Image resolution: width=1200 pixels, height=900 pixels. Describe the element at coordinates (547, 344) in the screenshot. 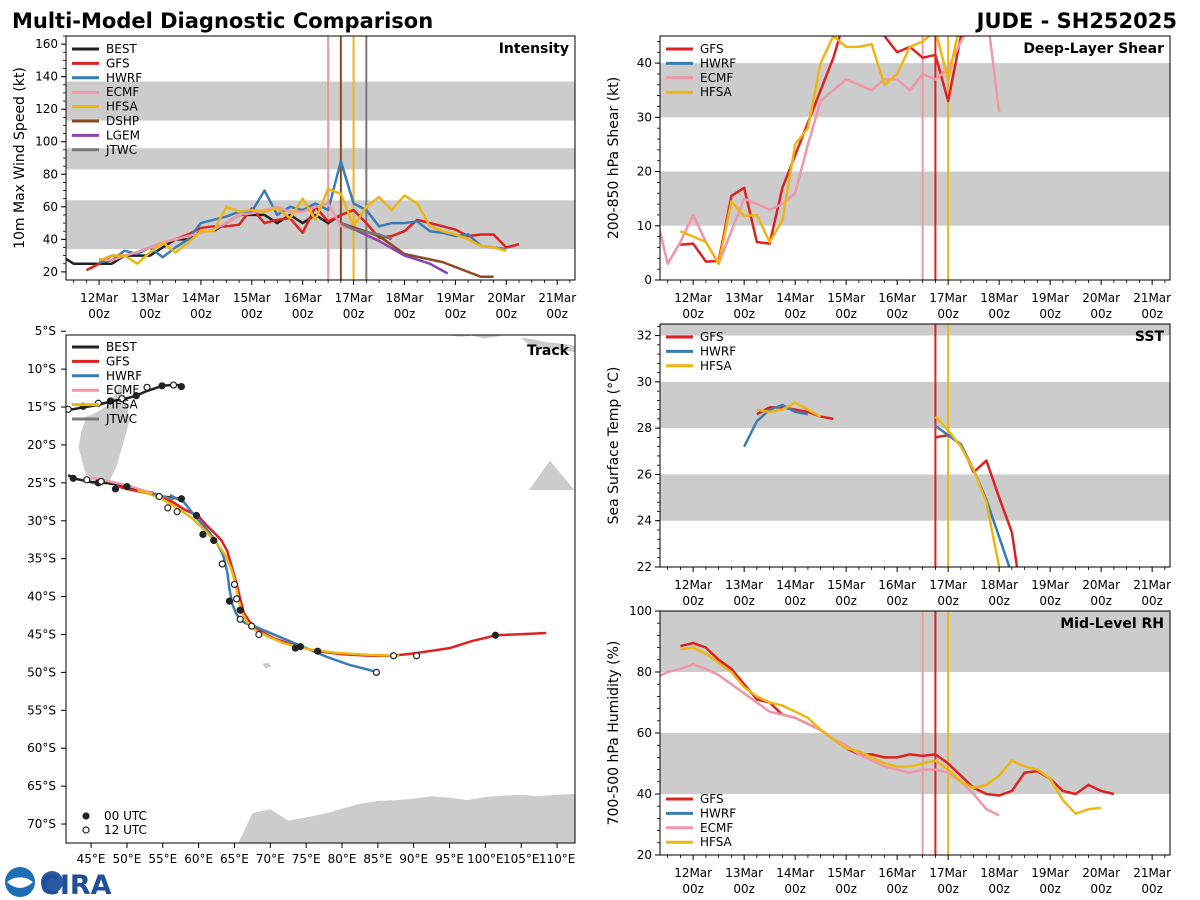

I see `land-java` at that location.